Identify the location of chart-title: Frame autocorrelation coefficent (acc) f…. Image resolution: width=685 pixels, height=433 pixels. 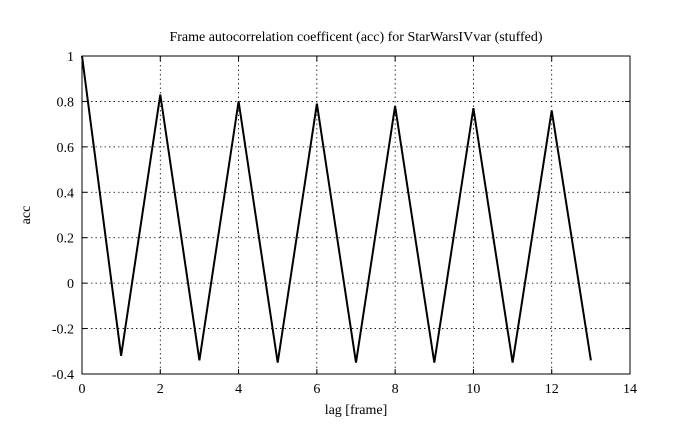
(355, 37).